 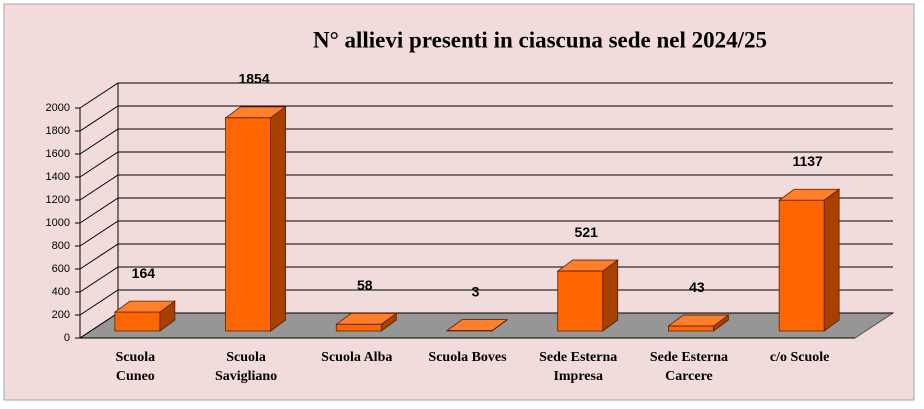 I want to click on value-label: 43, so click(x=697, y=287).